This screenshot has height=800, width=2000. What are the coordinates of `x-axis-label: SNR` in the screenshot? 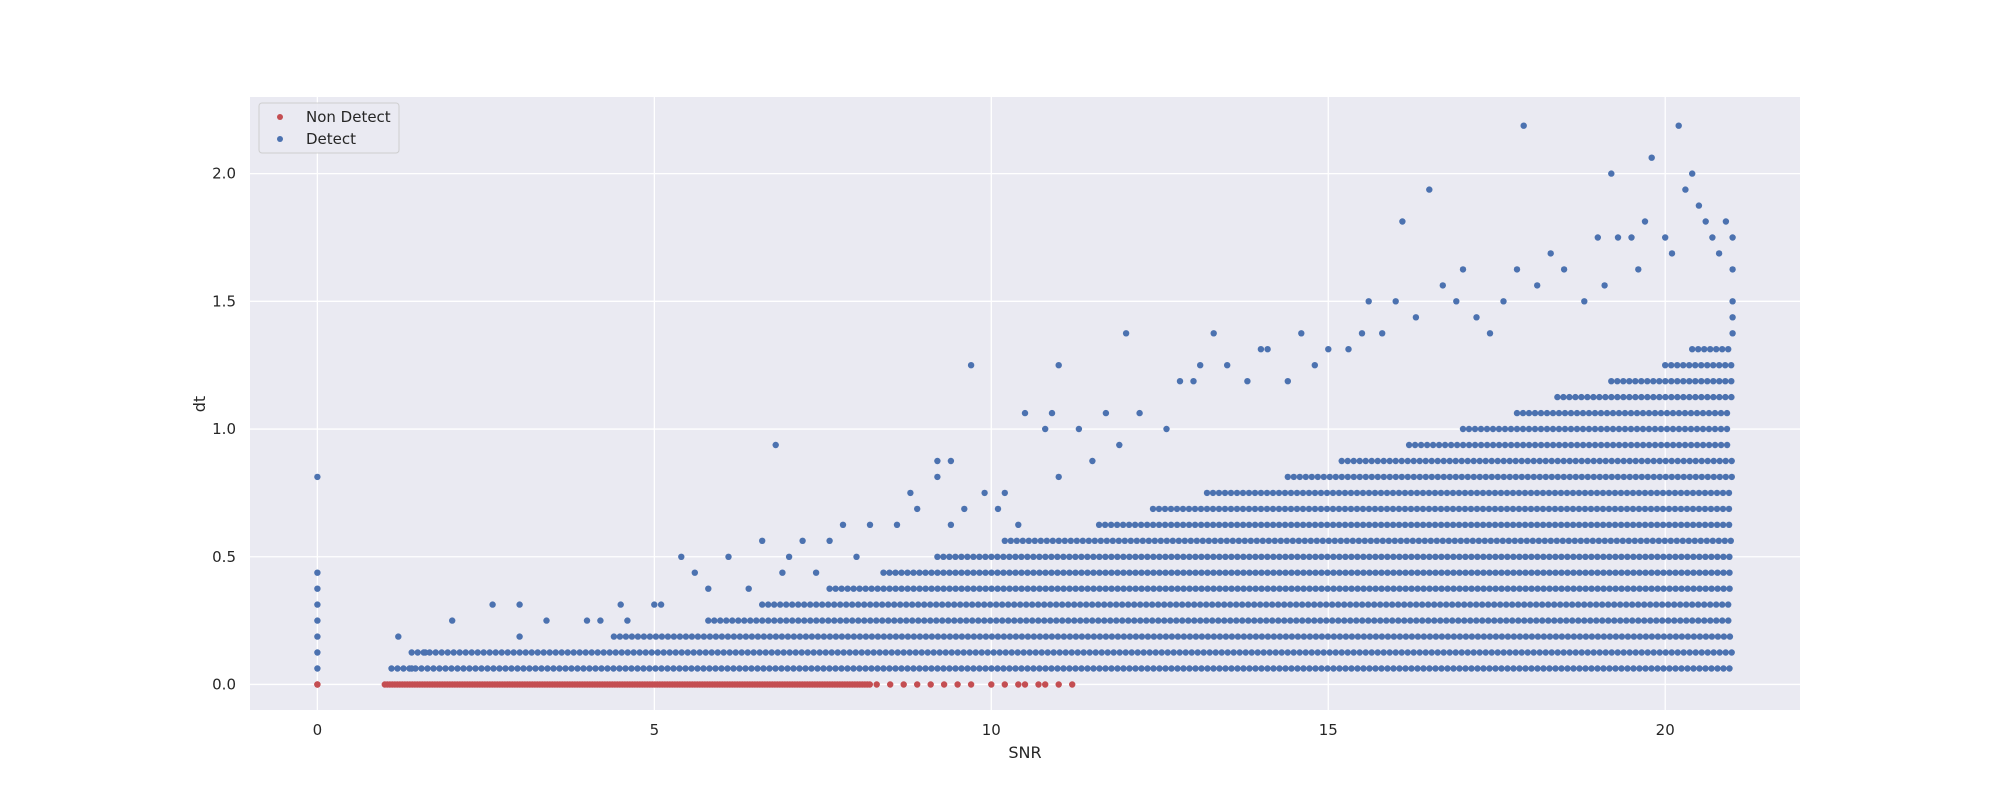 It's located at (1024, 752).